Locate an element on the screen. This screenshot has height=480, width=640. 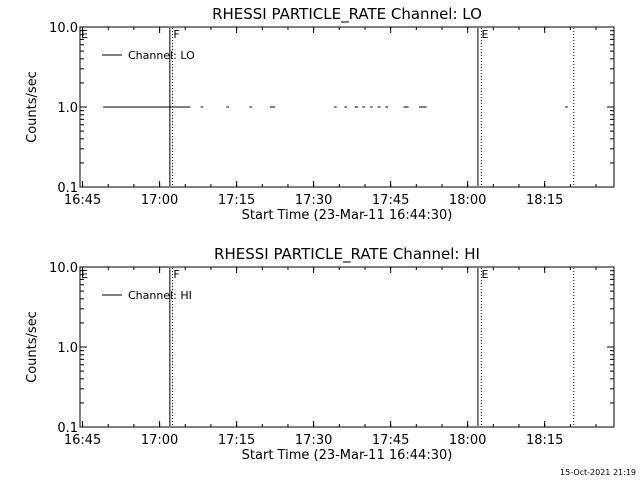
chart-title: RHESSI PARTICLE_RATE Channel: HI is located at coordinates (347, 254).